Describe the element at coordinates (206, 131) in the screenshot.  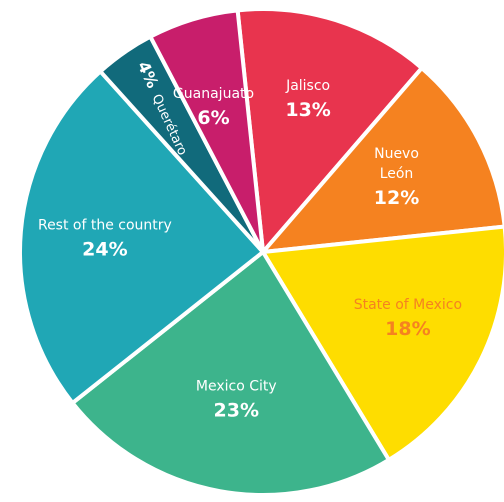
I see `pie-slice-guanajuato` at that location.